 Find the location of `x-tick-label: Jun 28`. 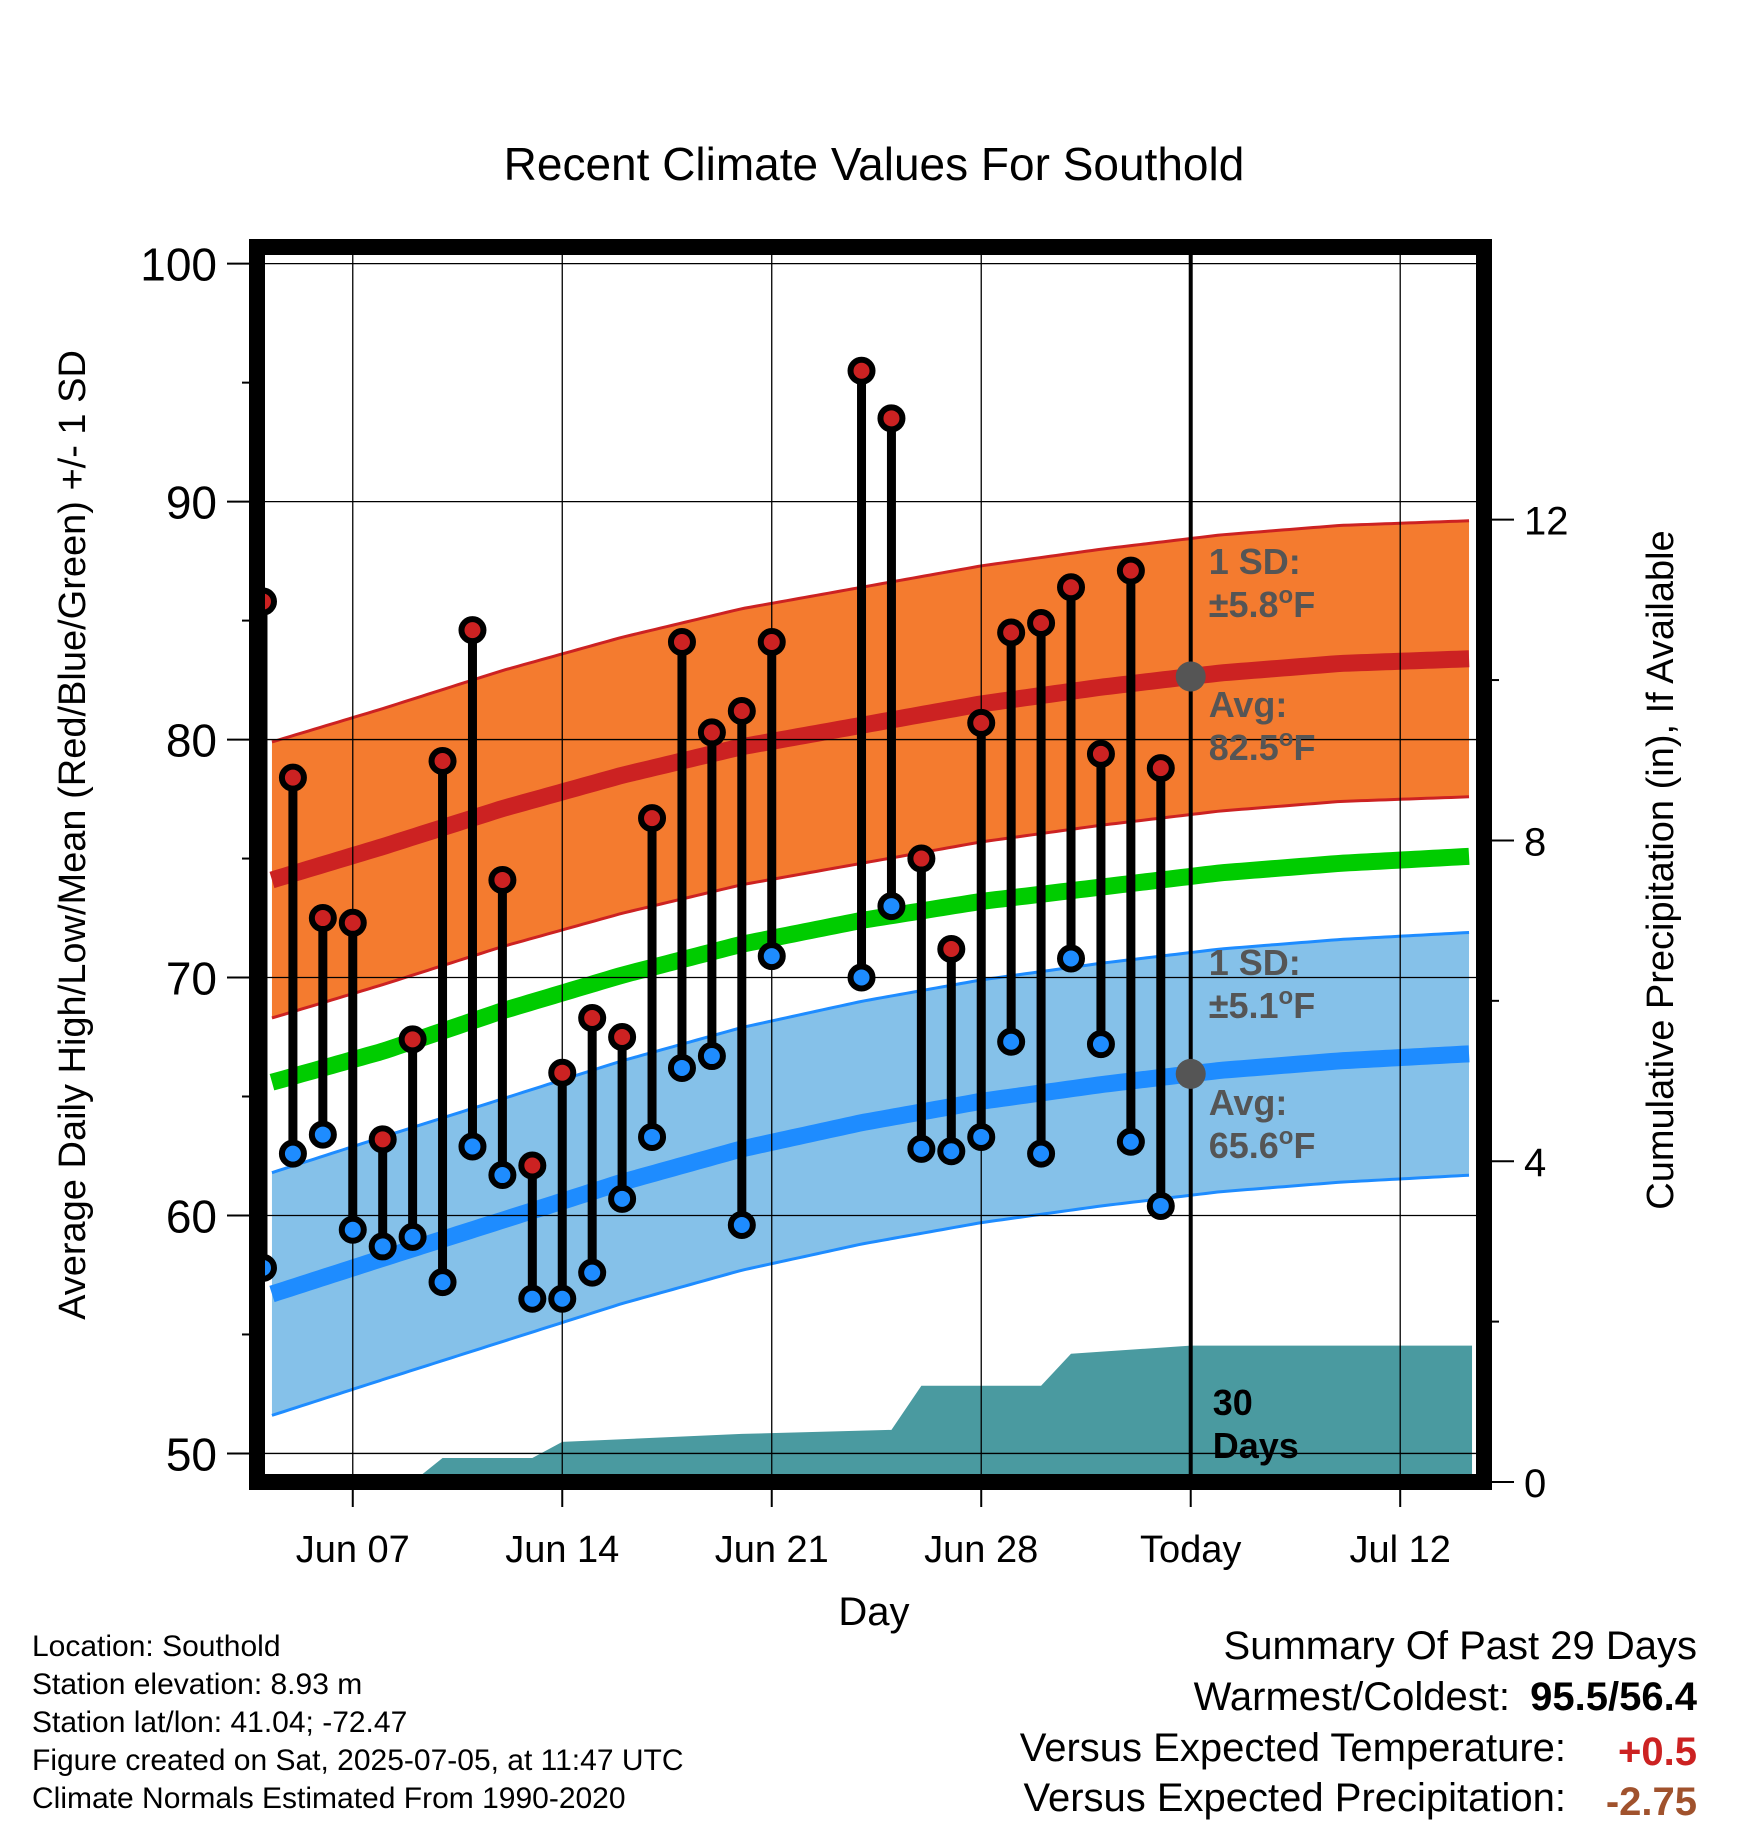

x-tick-label: Jun 28 is located at coordinates (981, 1550).